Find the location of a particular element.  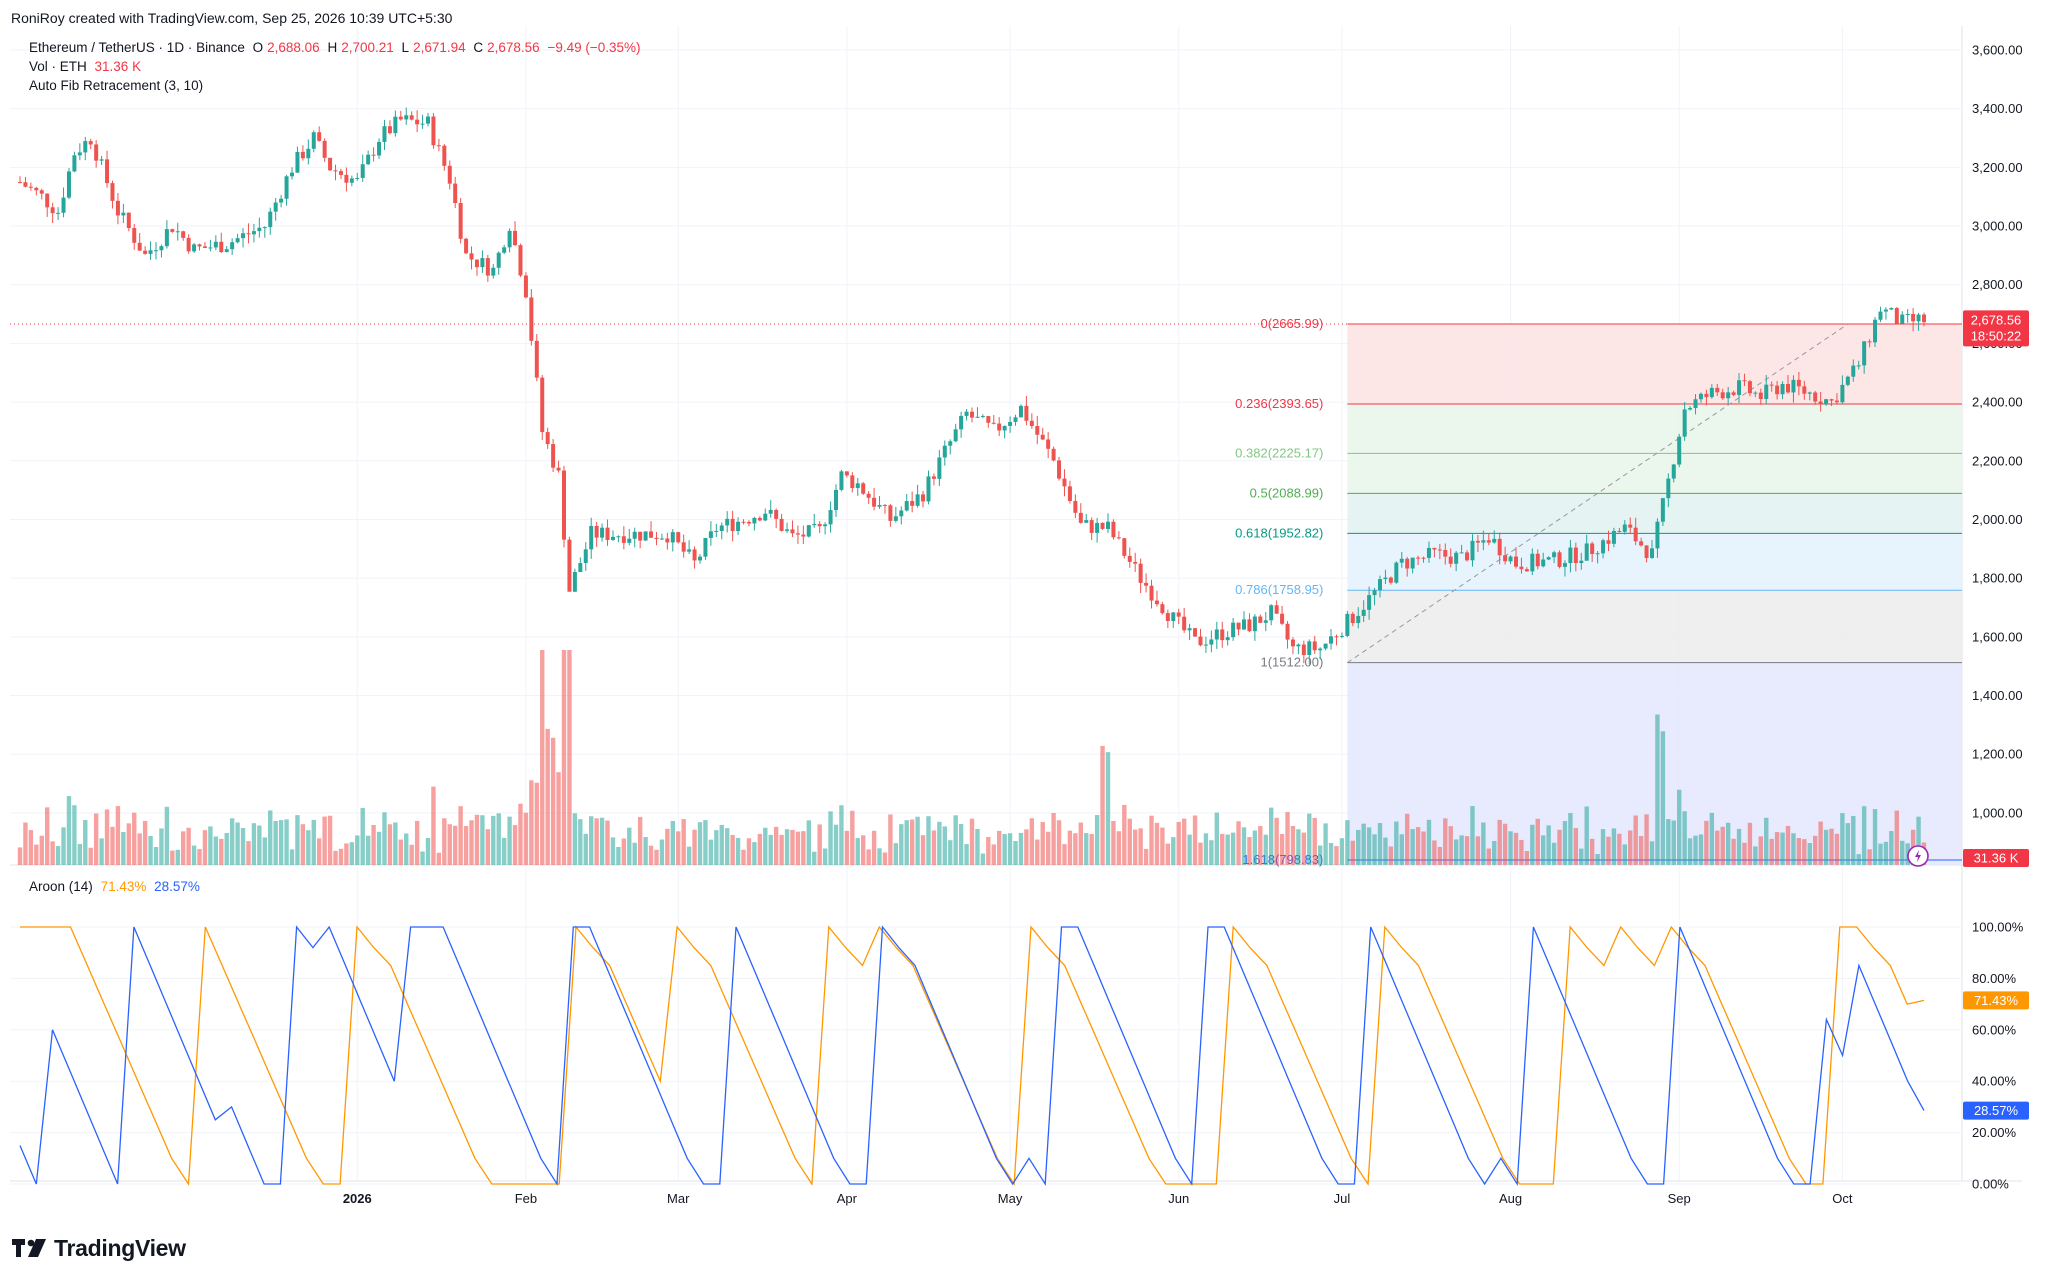

aroon-tick-label: 100.00% is located at coordinates (1998, 927).